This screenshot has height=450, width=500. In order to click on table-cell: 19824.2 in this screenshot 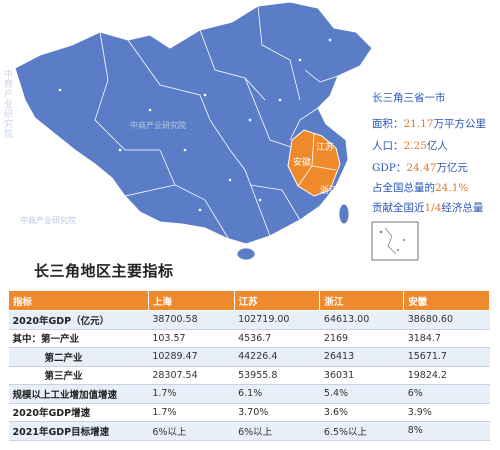, I will do `click(446, 375)`.